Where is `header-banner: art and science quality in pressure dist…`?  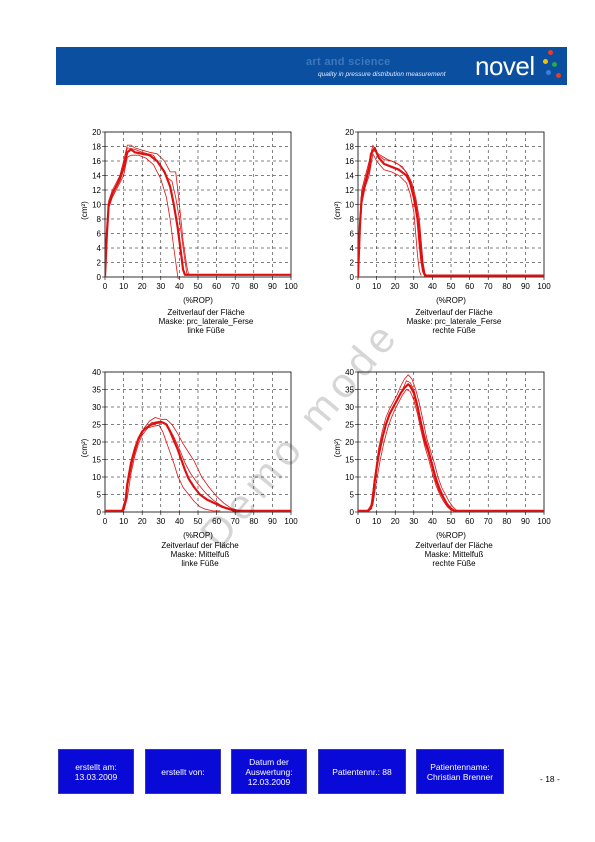 header-banner: art and science quality in pressure dist… is located at coordinates (311, 66).